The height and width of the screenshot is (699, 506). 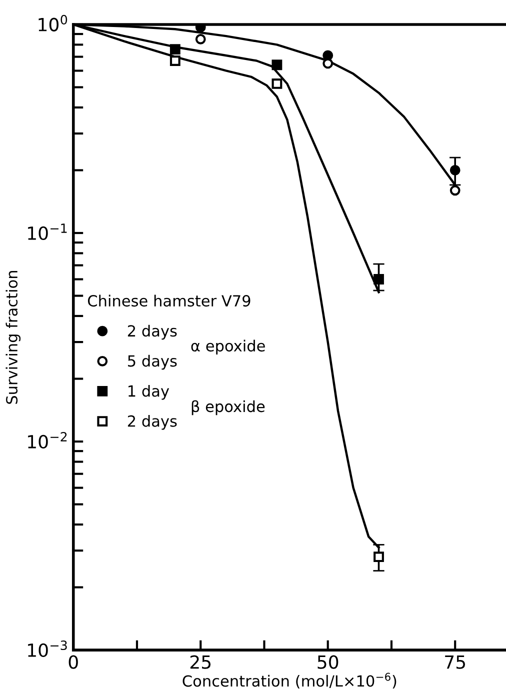 What do you see at coordinates (152, 362) in the screenshot?
I see `legend-label: 5 days` at bounding box center [152, 362].